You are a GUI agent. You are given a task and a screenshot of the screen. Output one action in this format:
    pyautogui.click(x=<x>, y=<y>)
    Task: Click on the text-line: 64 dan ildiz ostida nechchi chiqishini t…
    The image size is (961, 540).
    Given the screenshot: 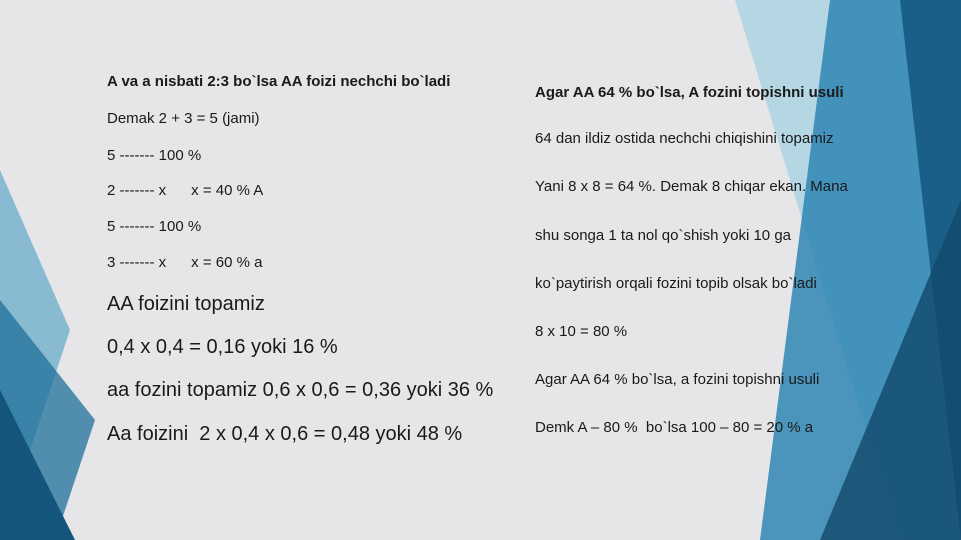 What is the action you would take?
    pyautogui.click(x=684, y=138)
    